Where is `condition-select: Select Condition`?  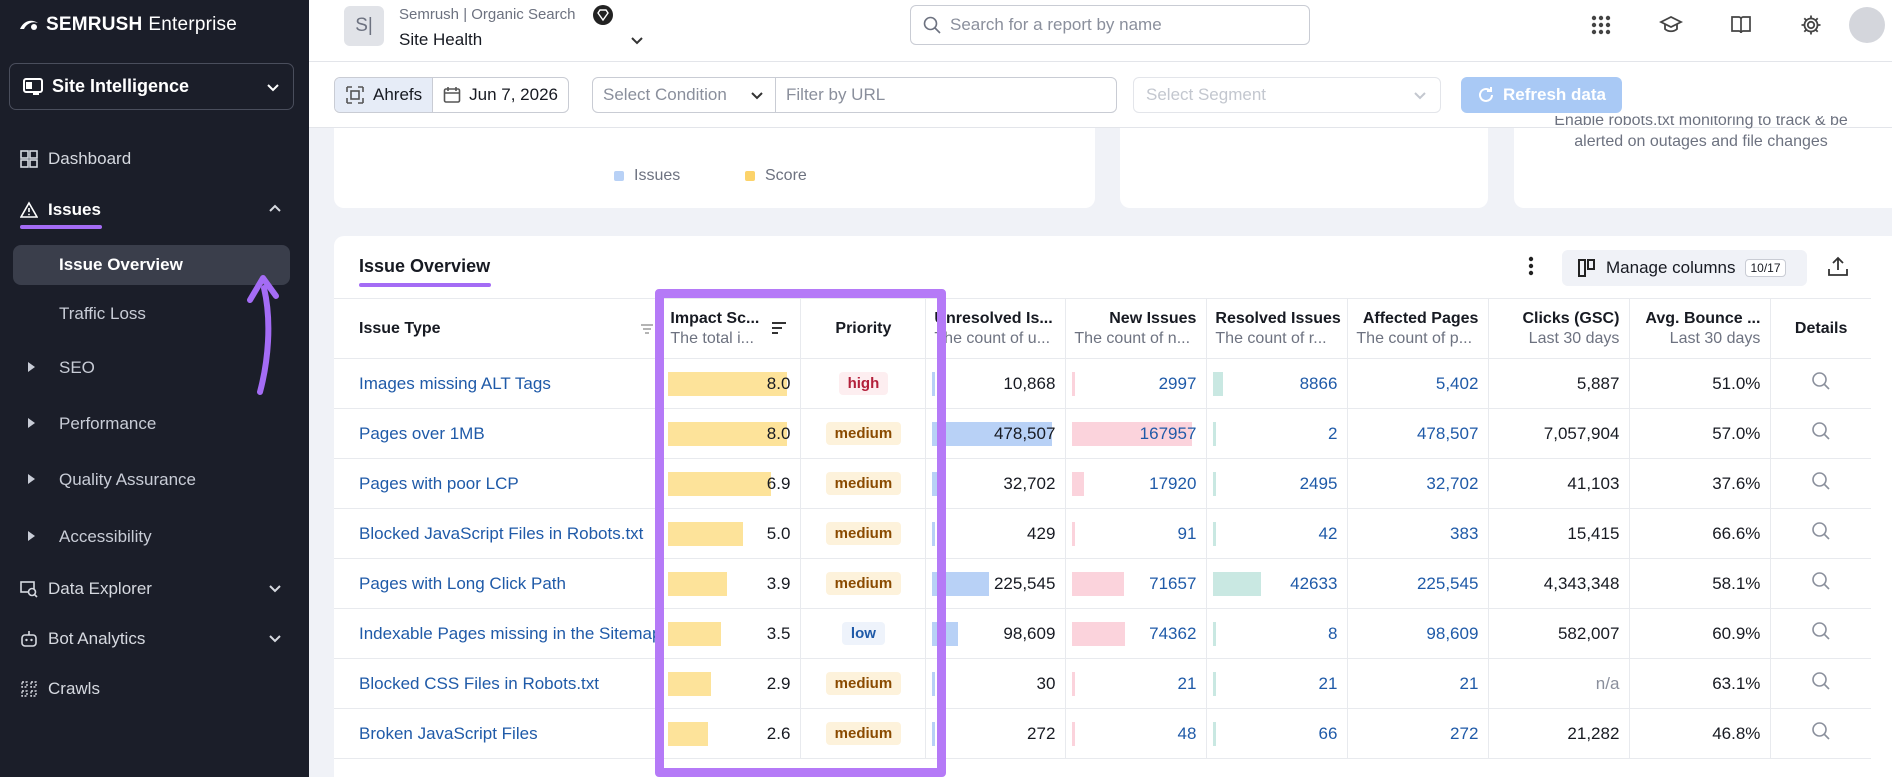
condition-select: Select Condition is located at coordinates (684, 95).